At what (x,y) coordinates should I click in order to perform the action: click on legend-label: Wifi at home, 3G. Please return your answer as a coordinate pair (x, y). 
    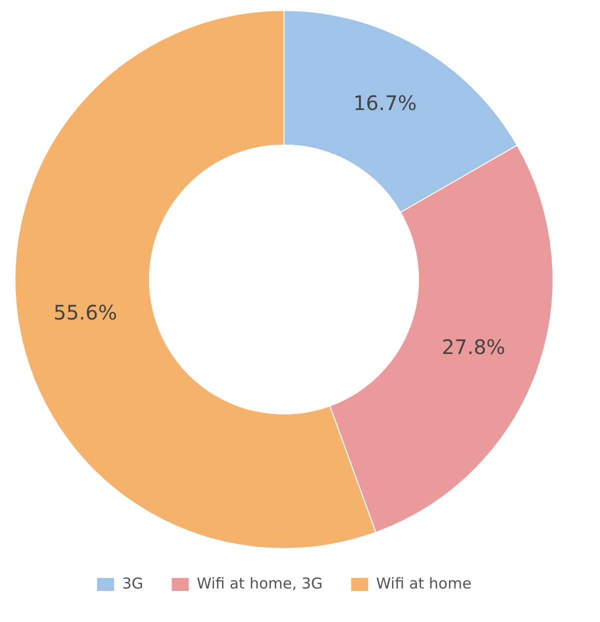
    Looking at the image, I should click on (259, 583).